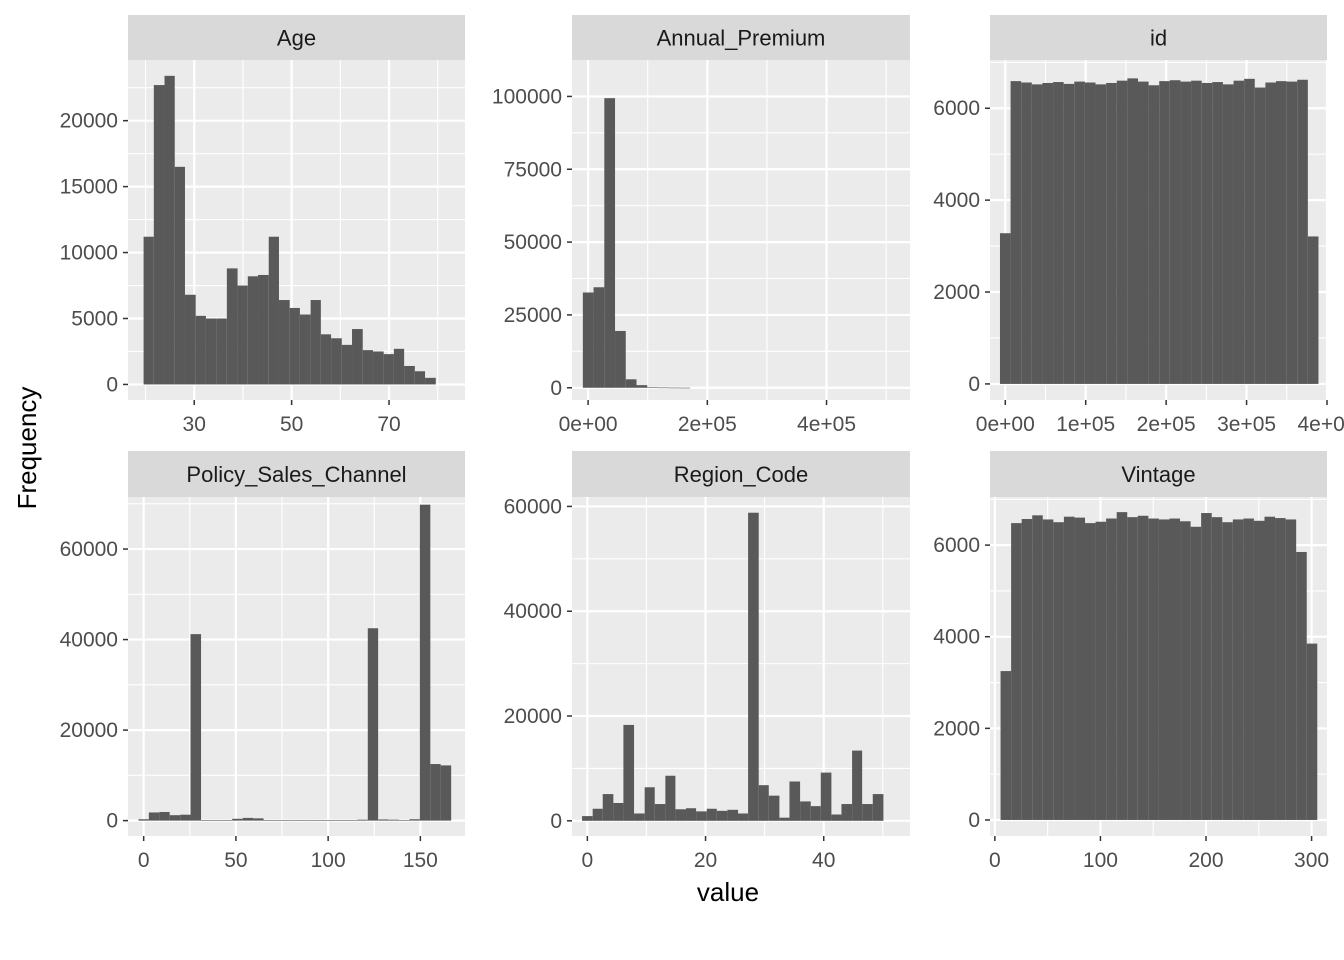 This screenshot has height=960, width=1344. Describe the element at coordinates (89, 187) in the screenshot. I see `y-tick-label: 15000` at that location.